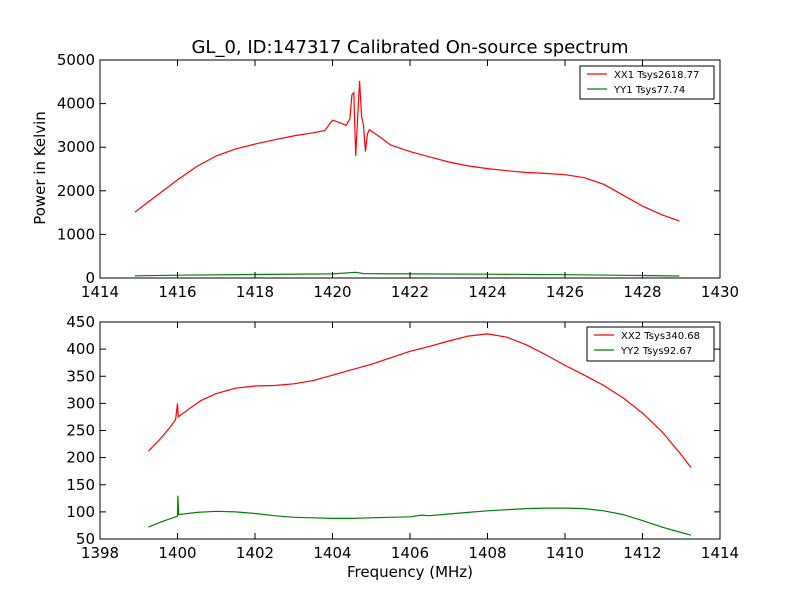  I want to click on y-tick-label: 4000, so click(76, 104).